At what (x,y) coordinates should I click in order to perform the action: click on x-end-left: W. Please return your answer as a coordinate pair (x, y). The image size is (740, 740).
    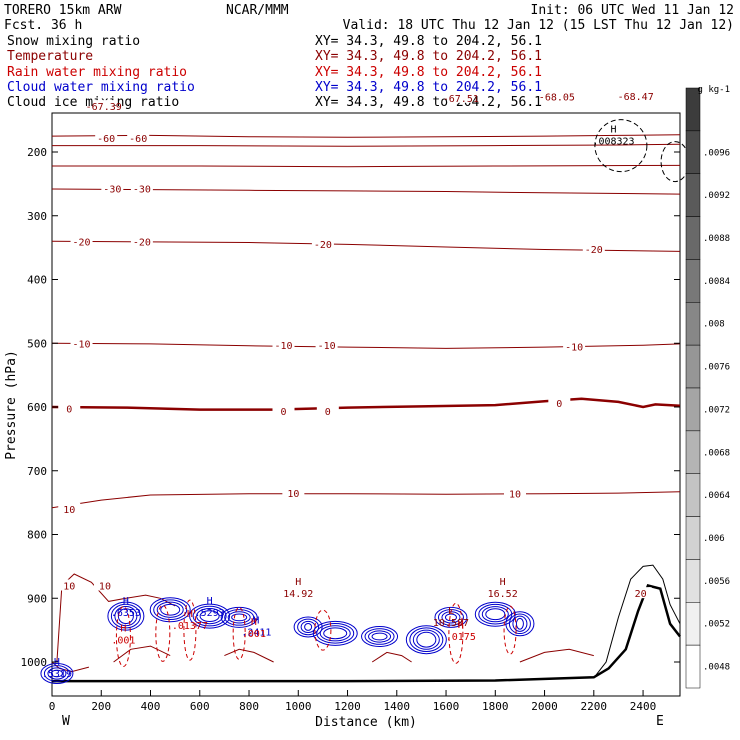
    Looking at the image, I should click on (66, 721).